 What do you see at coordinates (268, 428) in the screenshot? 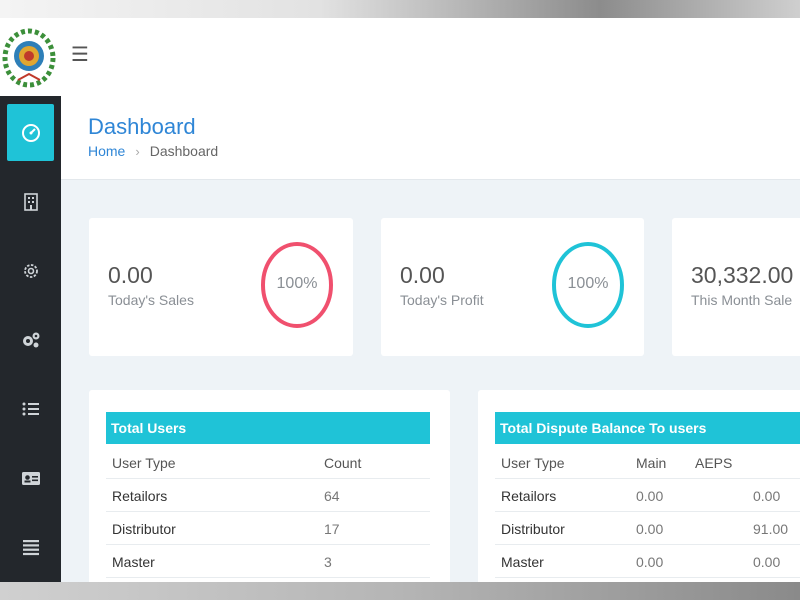
I see `total-users-title: Total Users` at bounding box center [268, 428].